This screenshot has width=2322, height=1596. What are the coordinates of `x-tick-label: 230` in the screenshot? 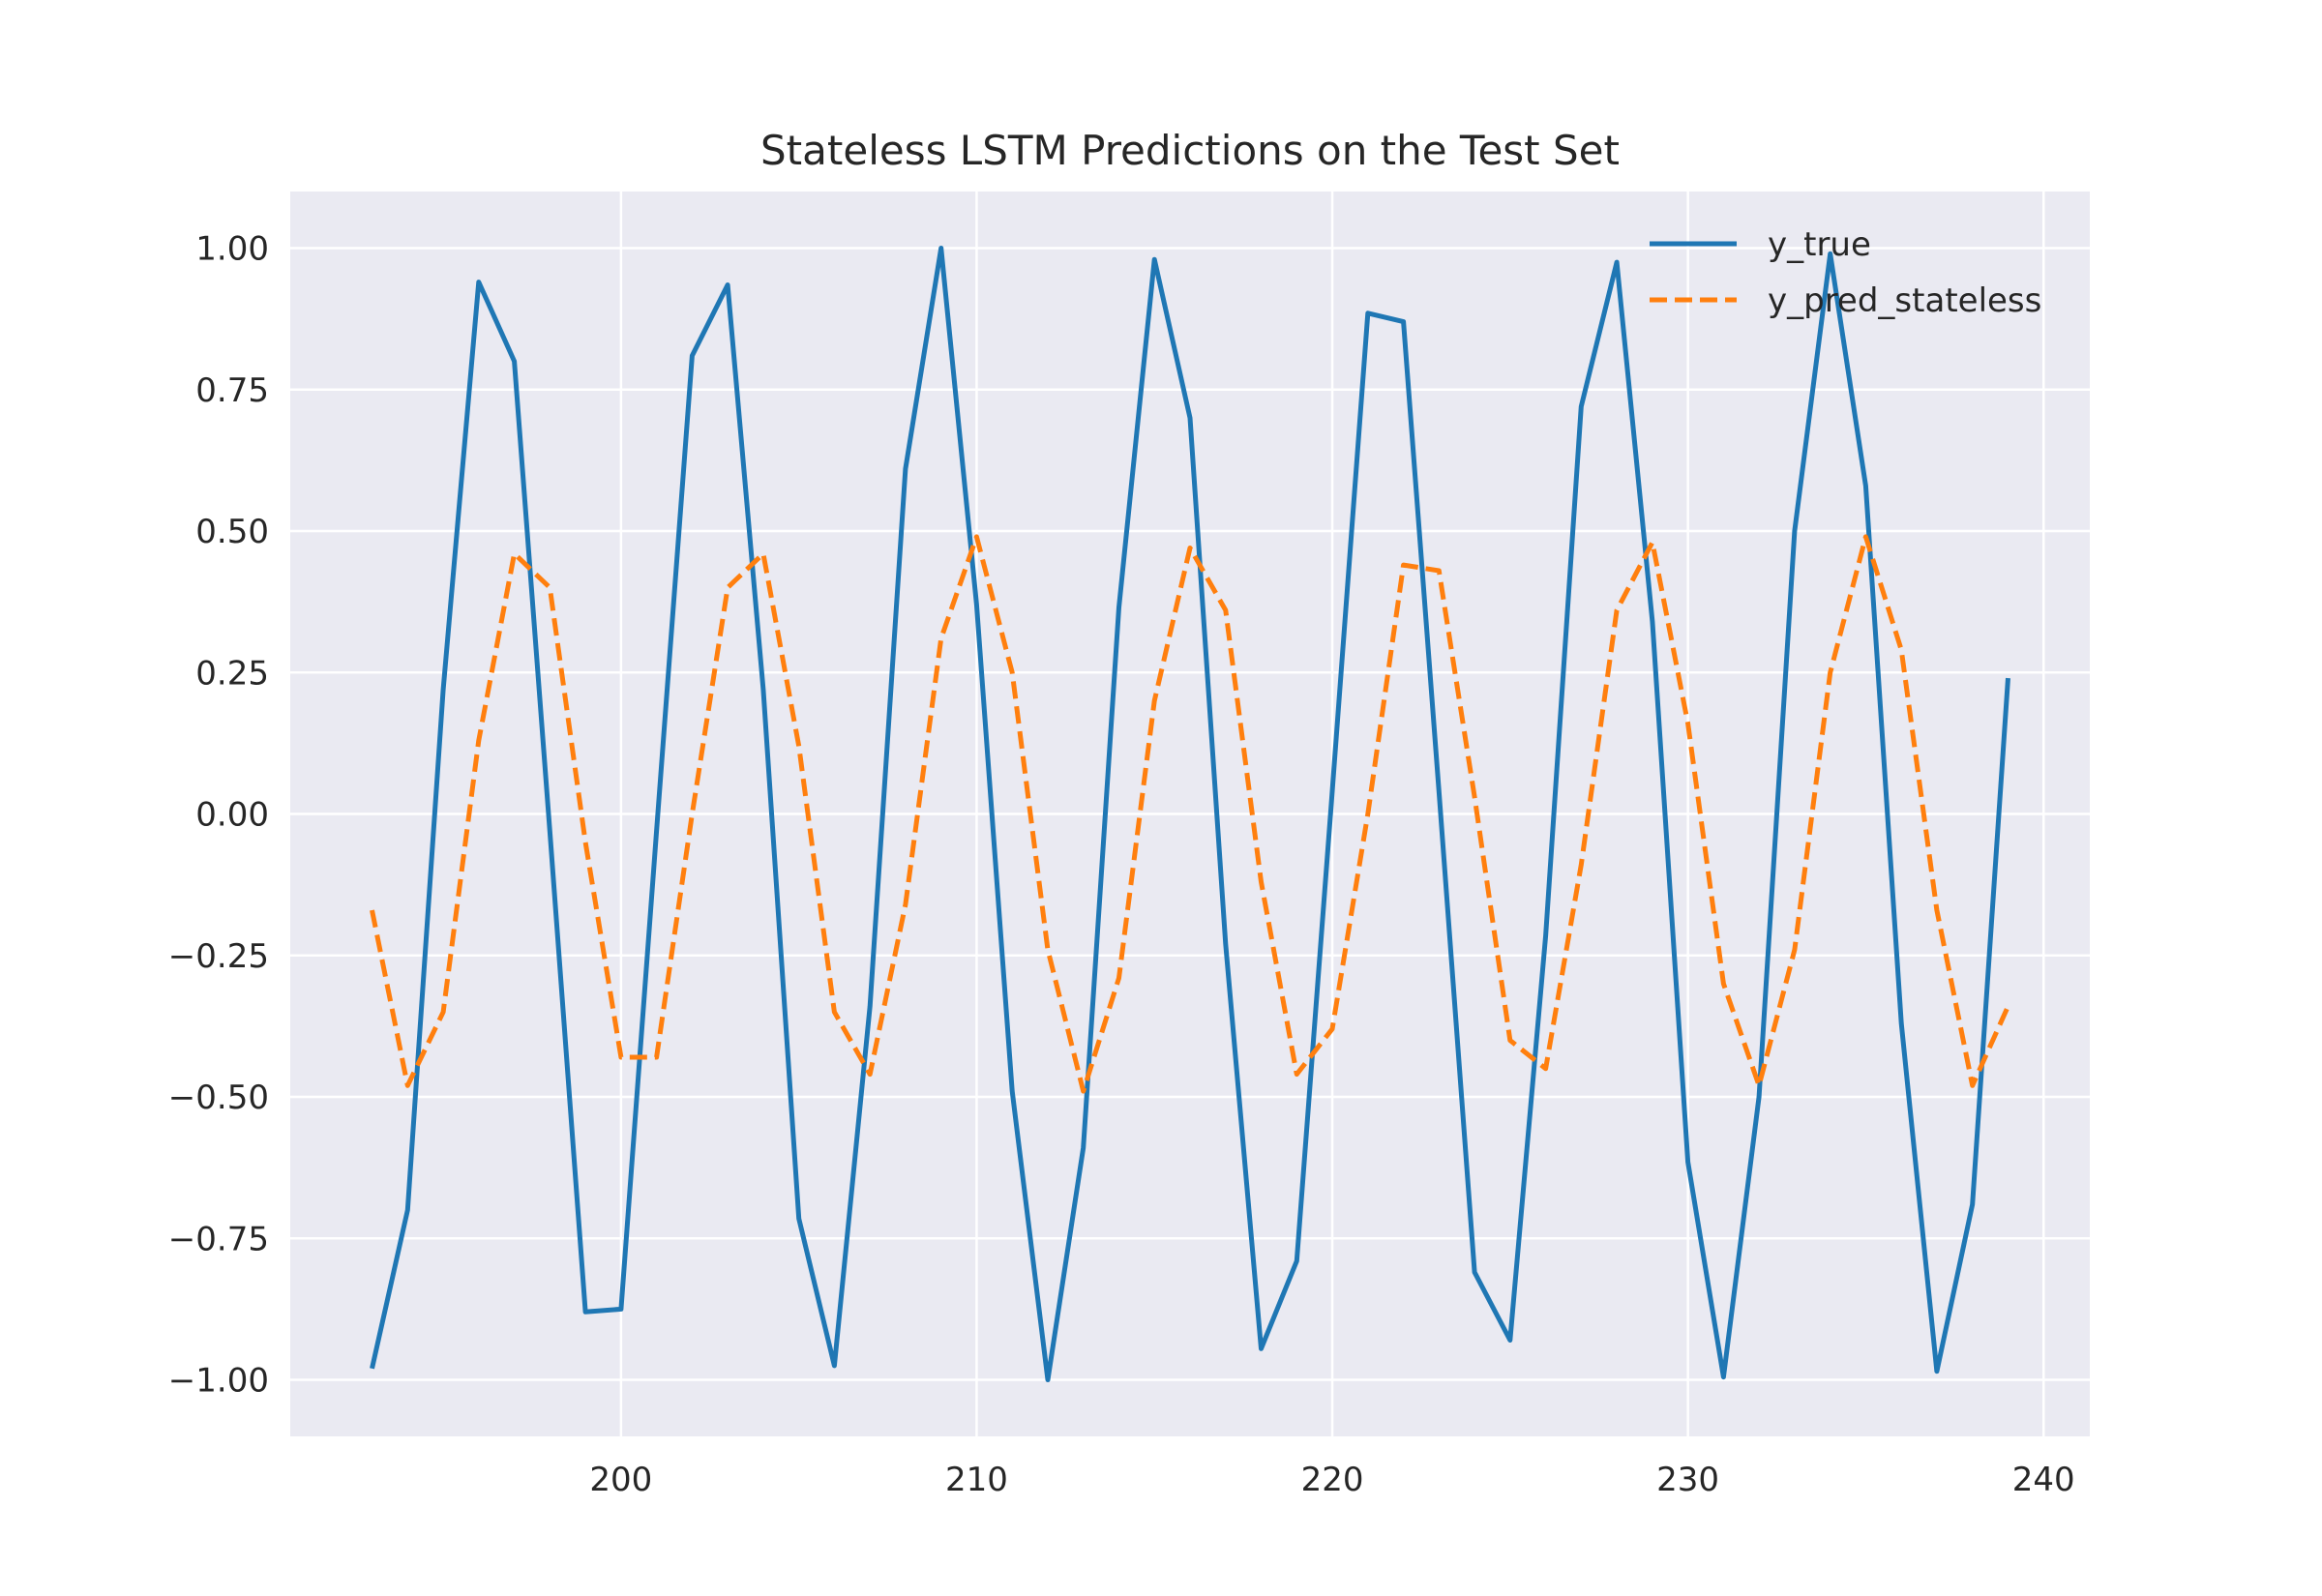 It's located at (1687, 1480).